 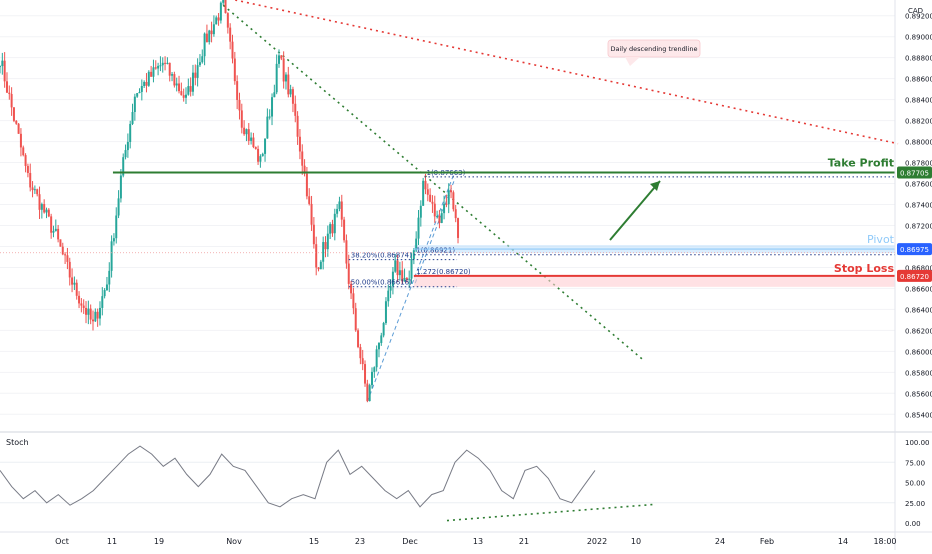 I want to click on time-tick-label: 2022, so click(x=597, y=541).